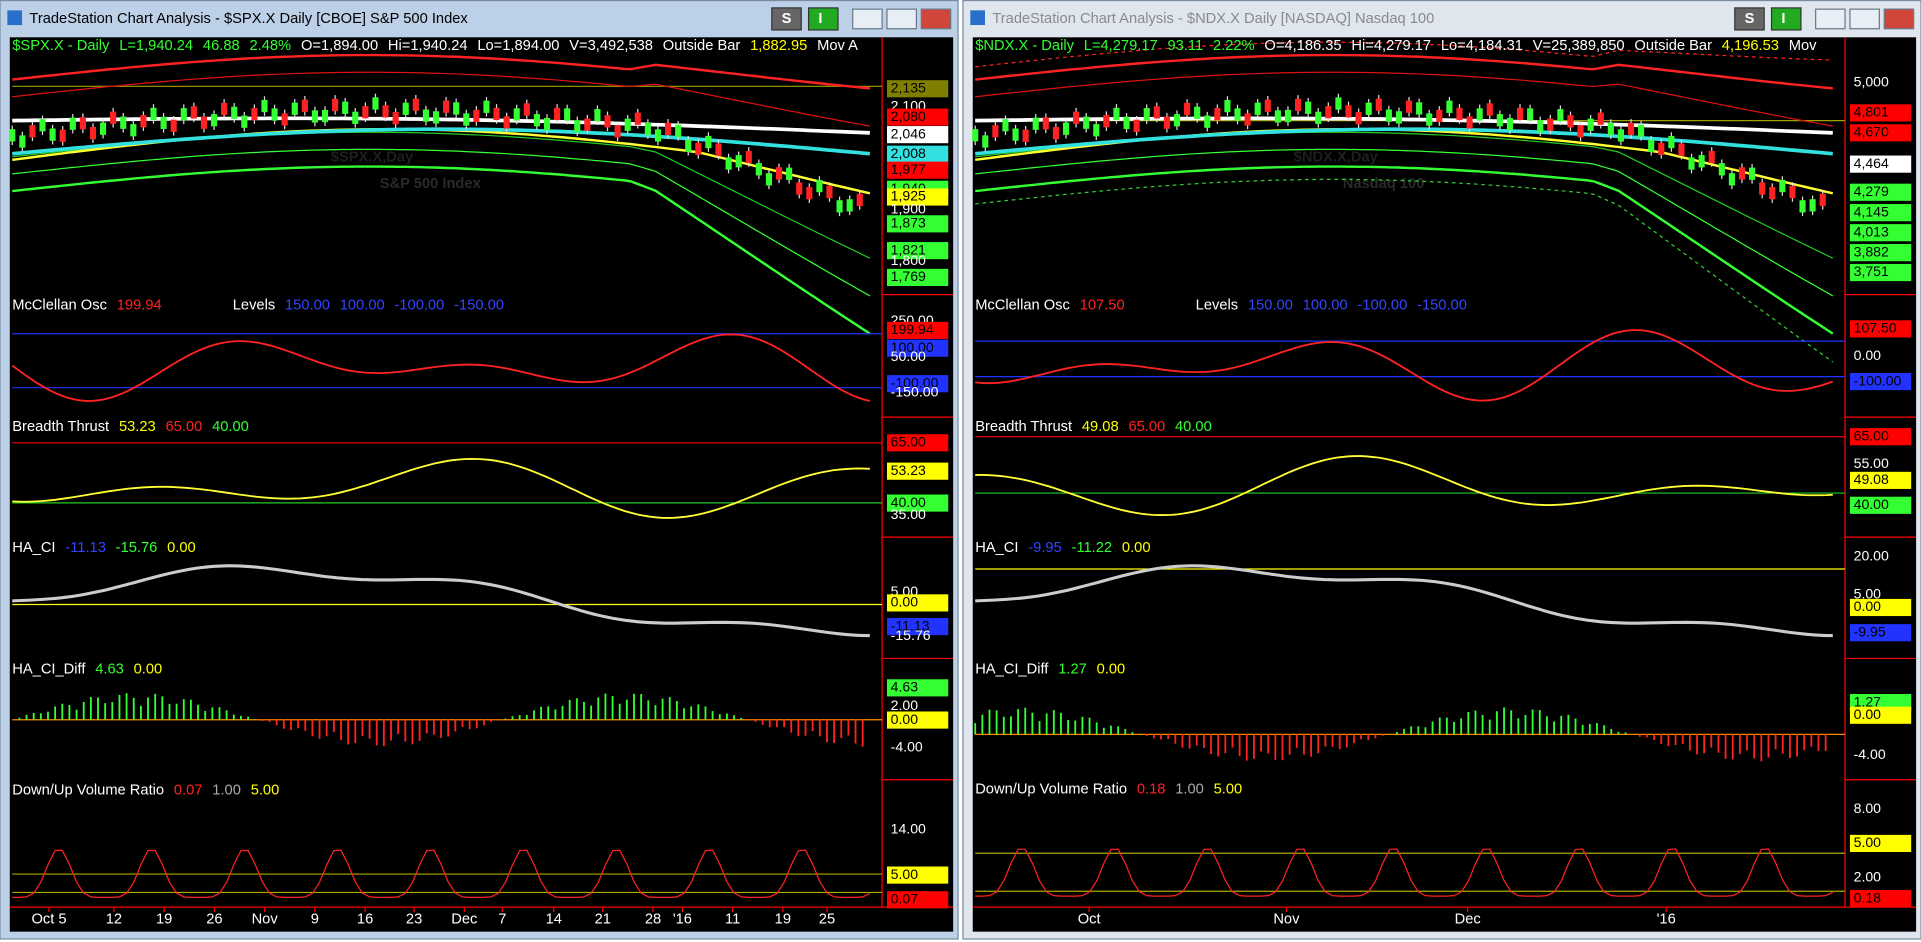 The height and width of the screenshot is (942, 1921). Describe the element at coordinates (85, 548) in the screenshot. I see `label: -11.13` at that location.